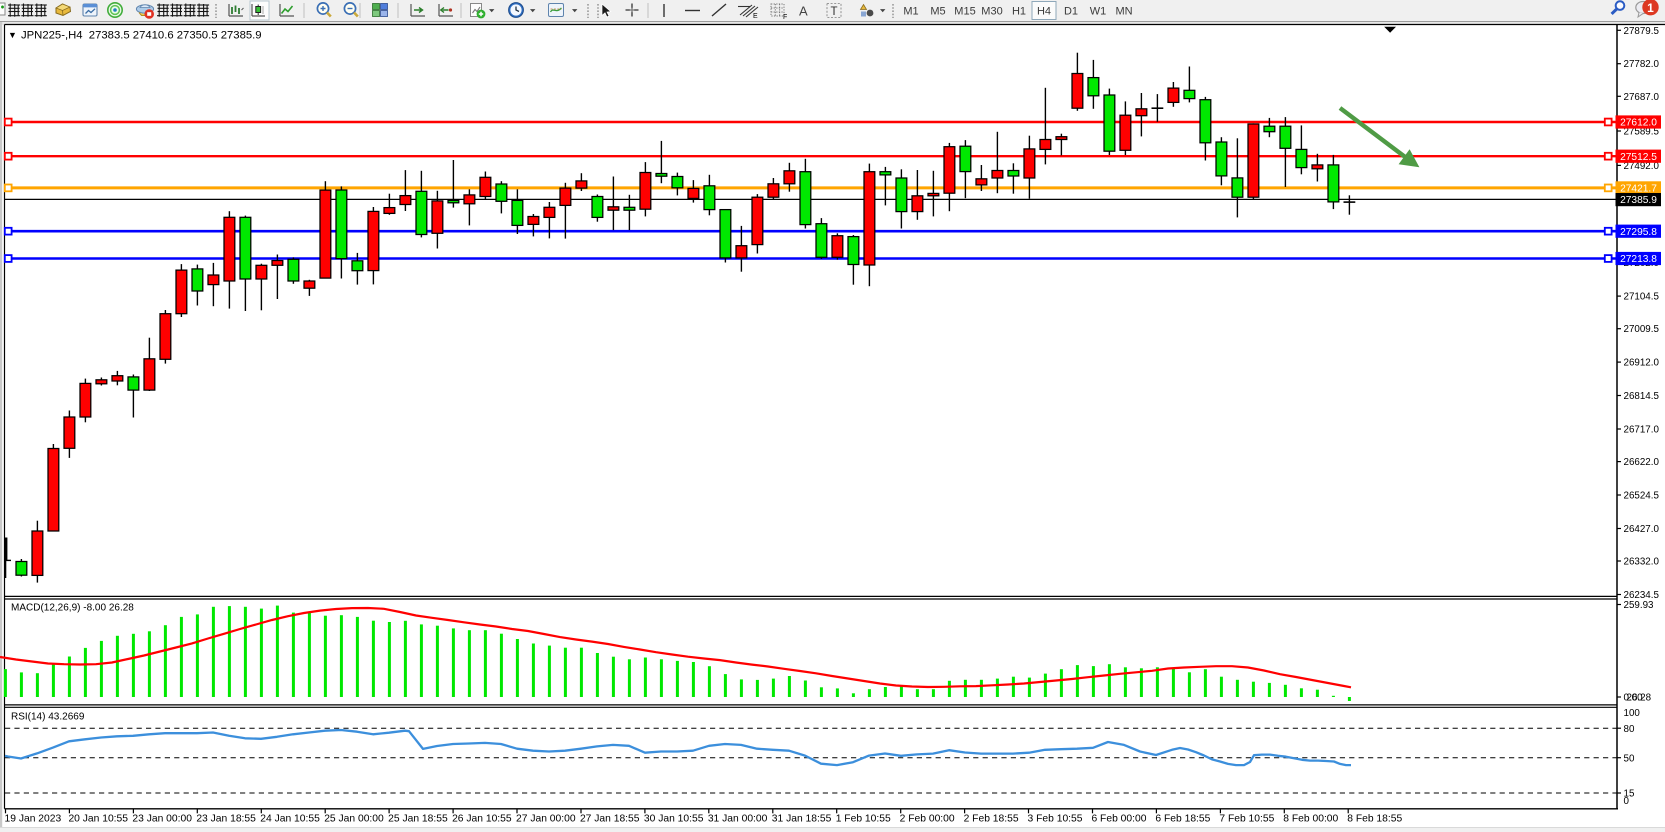 The image size is (1665, 832). What do you see at coordinates (1639, 605) in the screenshot?
I see `svg-text: 259.93` at bounding box center [1639, 605].